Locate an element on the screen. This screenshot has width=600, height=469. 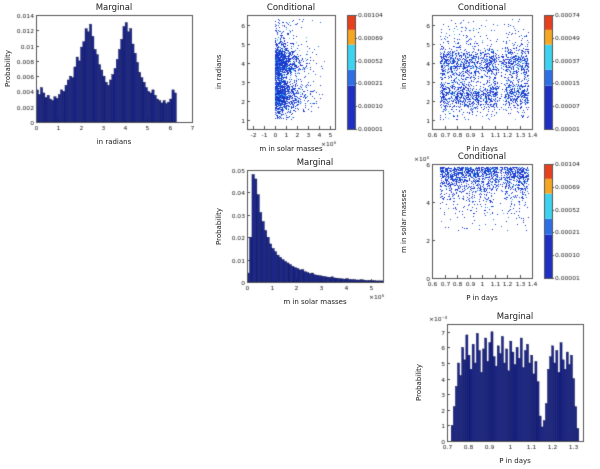
marginal-radians-canvas is located at coordinates (102, 74).